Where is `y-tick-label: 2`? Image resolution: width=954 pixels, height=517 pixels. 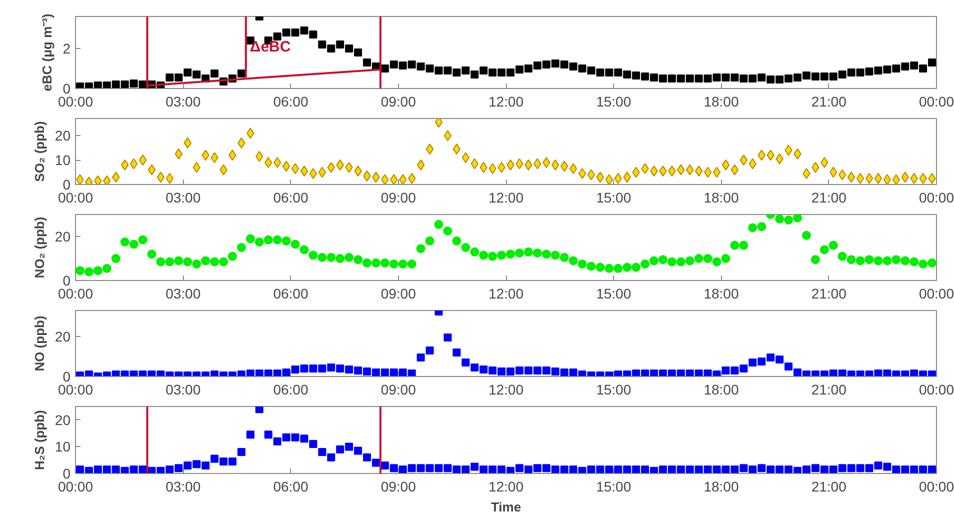
y-tick-label: 2 is located at coordinates (66, 48).